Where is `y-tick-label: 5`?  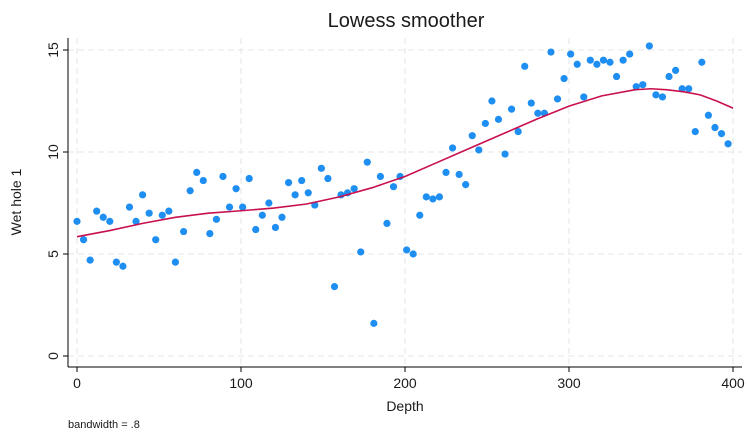 y-tick-label: 5 is located at coordinates (53, 254).